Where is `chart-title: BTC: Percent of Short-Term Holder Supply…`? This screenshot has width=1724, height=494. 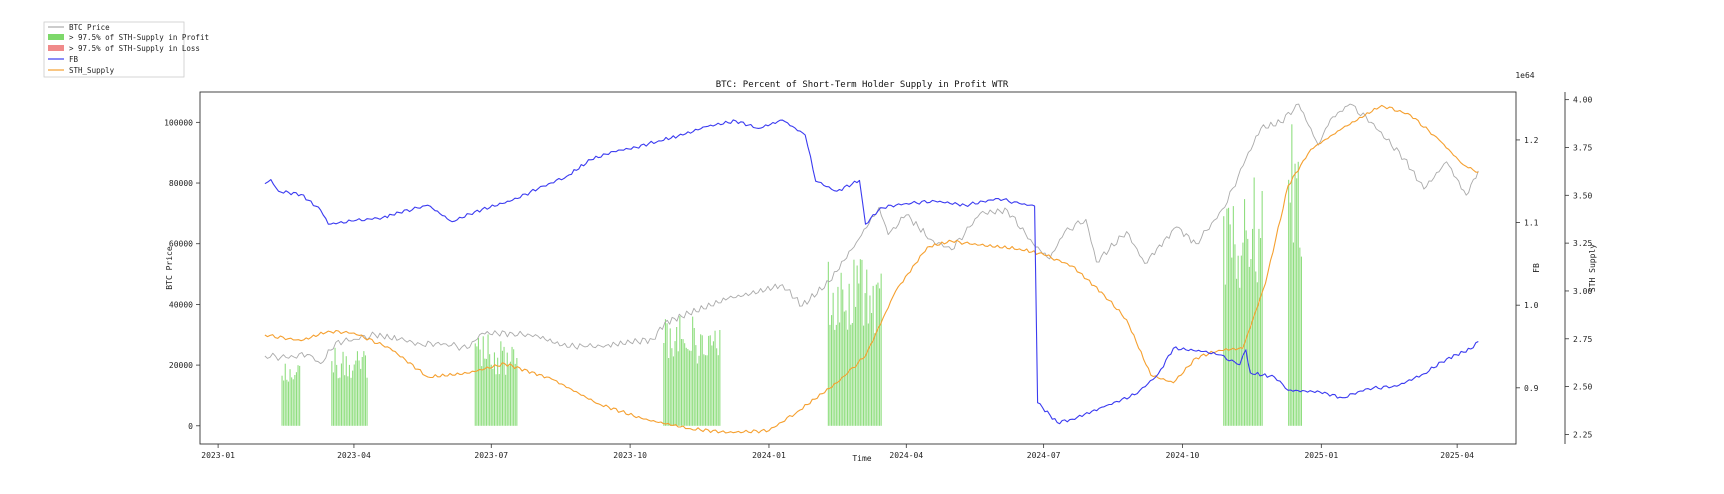 chart-title: BTC: Percent of Short-Term Holder Supply… is located at coordinates (862, 85).